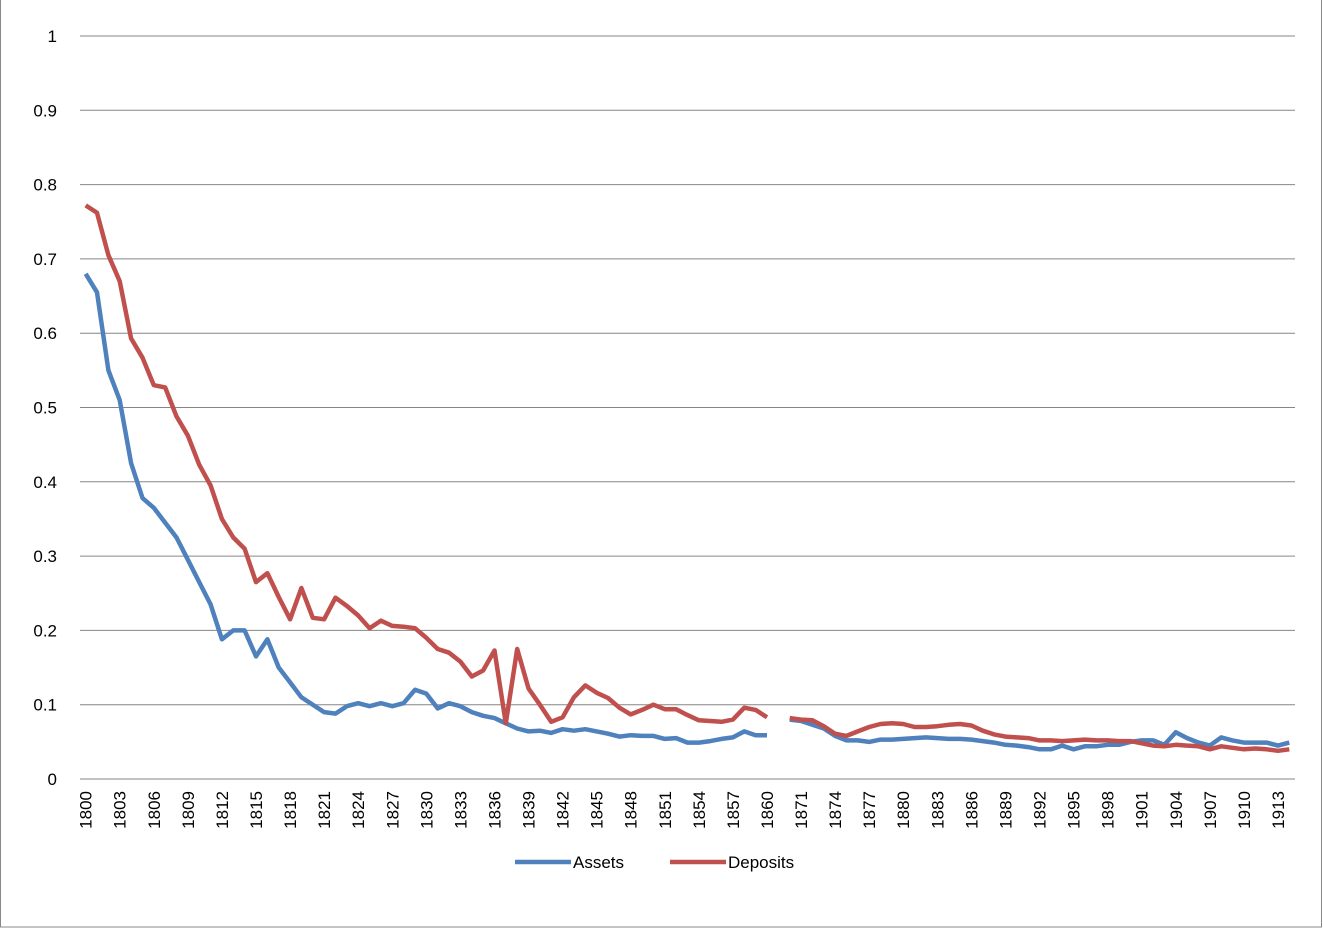  Describe the element at coordinates (86, 810) in the screenshot. I see `x-tick-label: 1800` at that location.